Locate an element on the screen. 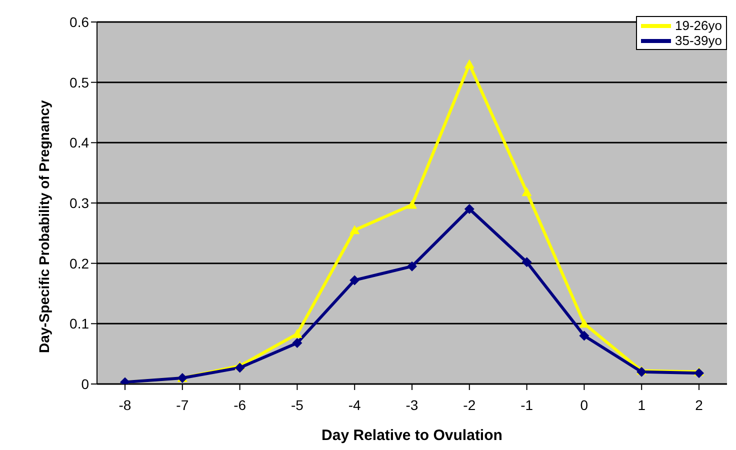 The width and height of the screenshot is (736, 450). x-tick-label: -4 is located at coordinates (355, 404).